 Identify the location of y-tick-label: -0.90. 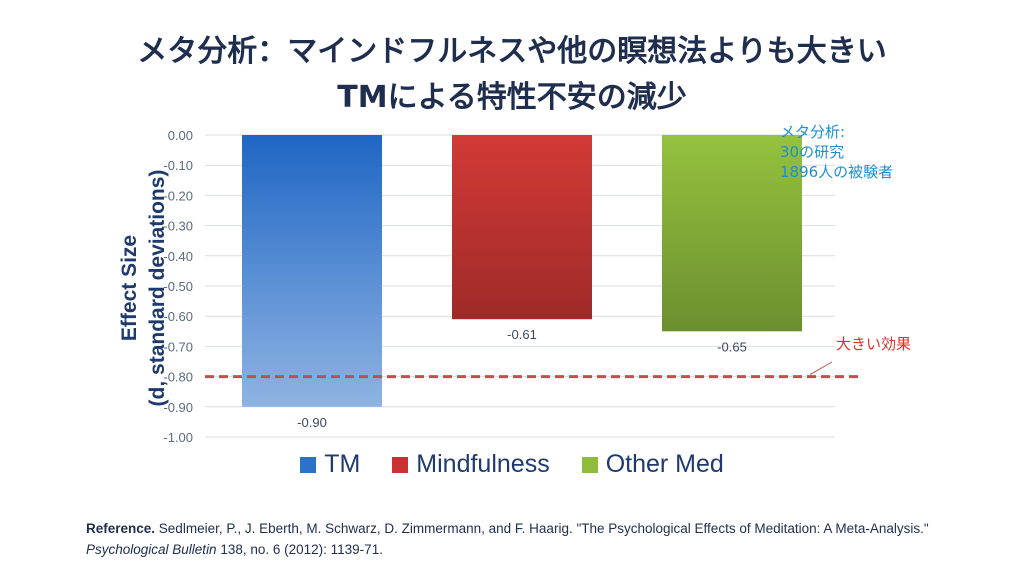
(178, 407).